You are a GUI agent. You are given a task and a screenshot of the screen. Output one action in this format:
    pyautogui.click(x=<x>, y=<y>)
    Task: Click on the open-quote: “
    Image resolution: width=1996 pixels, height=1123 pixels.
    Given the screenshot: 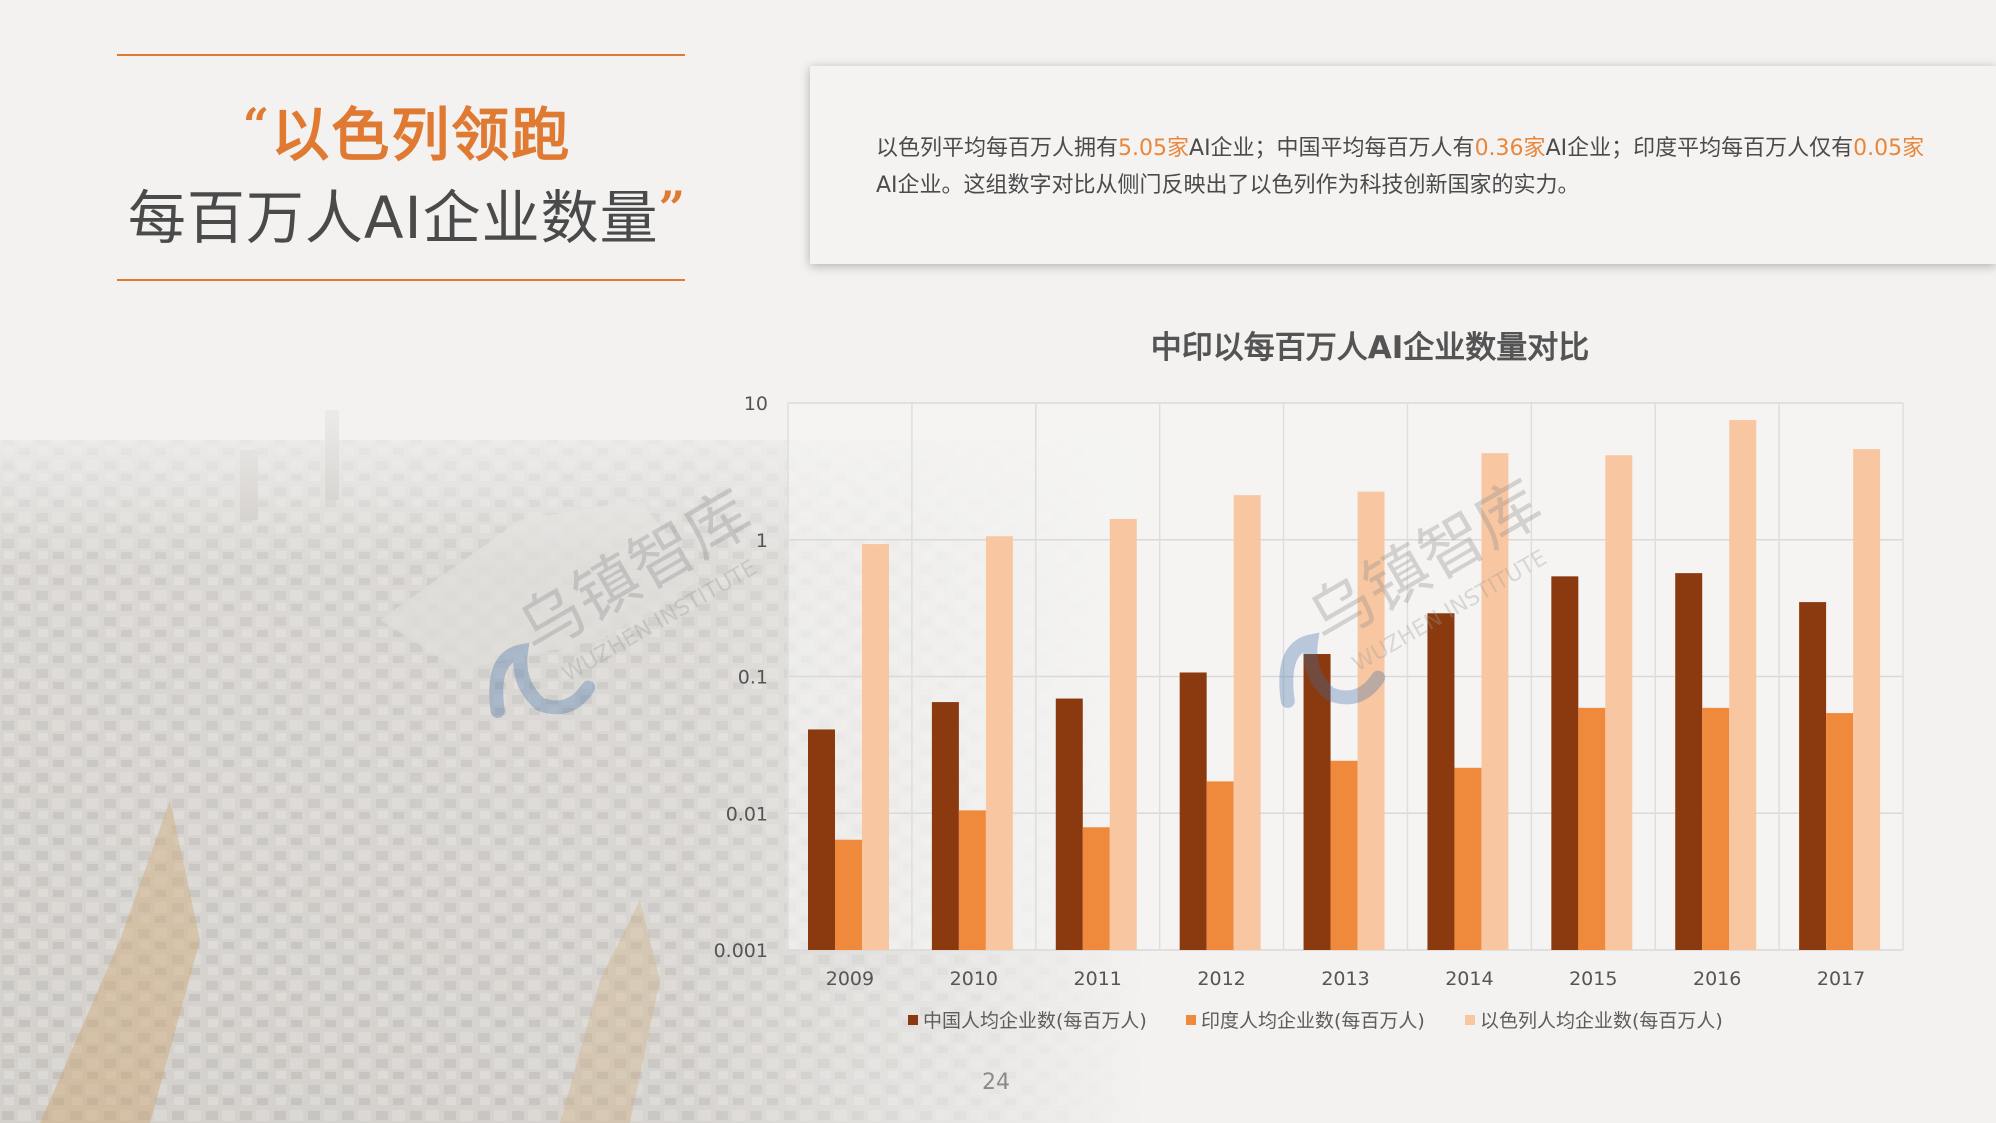 What is the action you would take?
    pyautogui.click(x=257, y=125)
    